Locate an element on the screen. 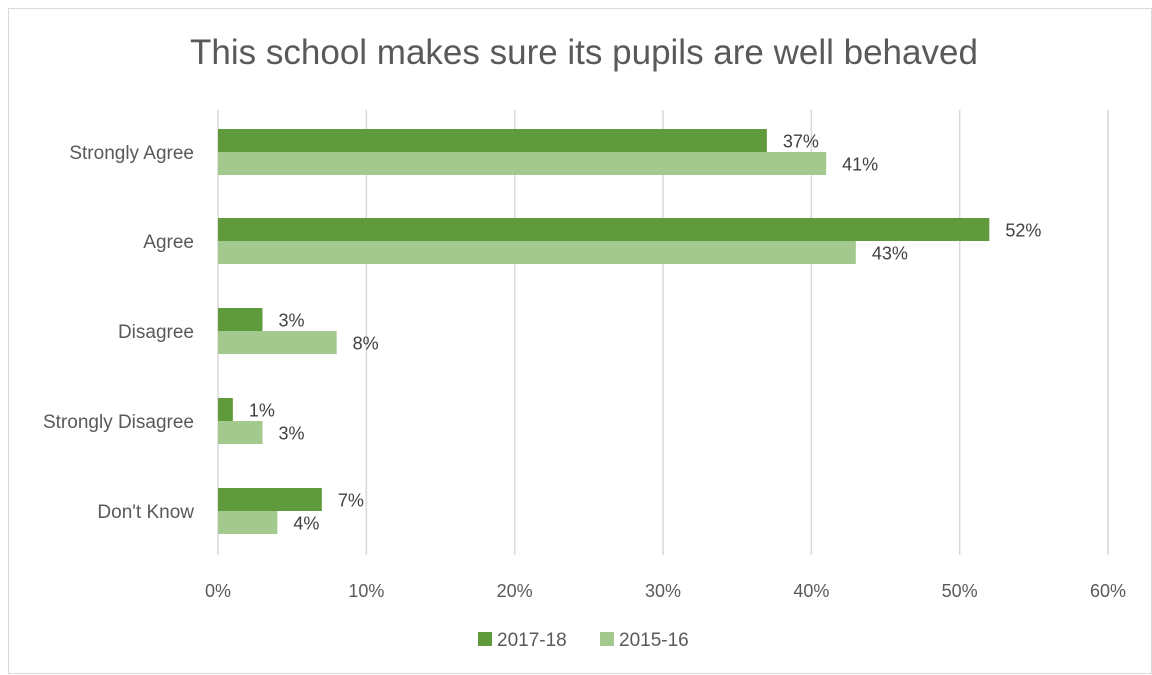 Image resolution: width=1152 pixels, height=675 pixels. category-label: Disagree is located at coordinates (156, 332).